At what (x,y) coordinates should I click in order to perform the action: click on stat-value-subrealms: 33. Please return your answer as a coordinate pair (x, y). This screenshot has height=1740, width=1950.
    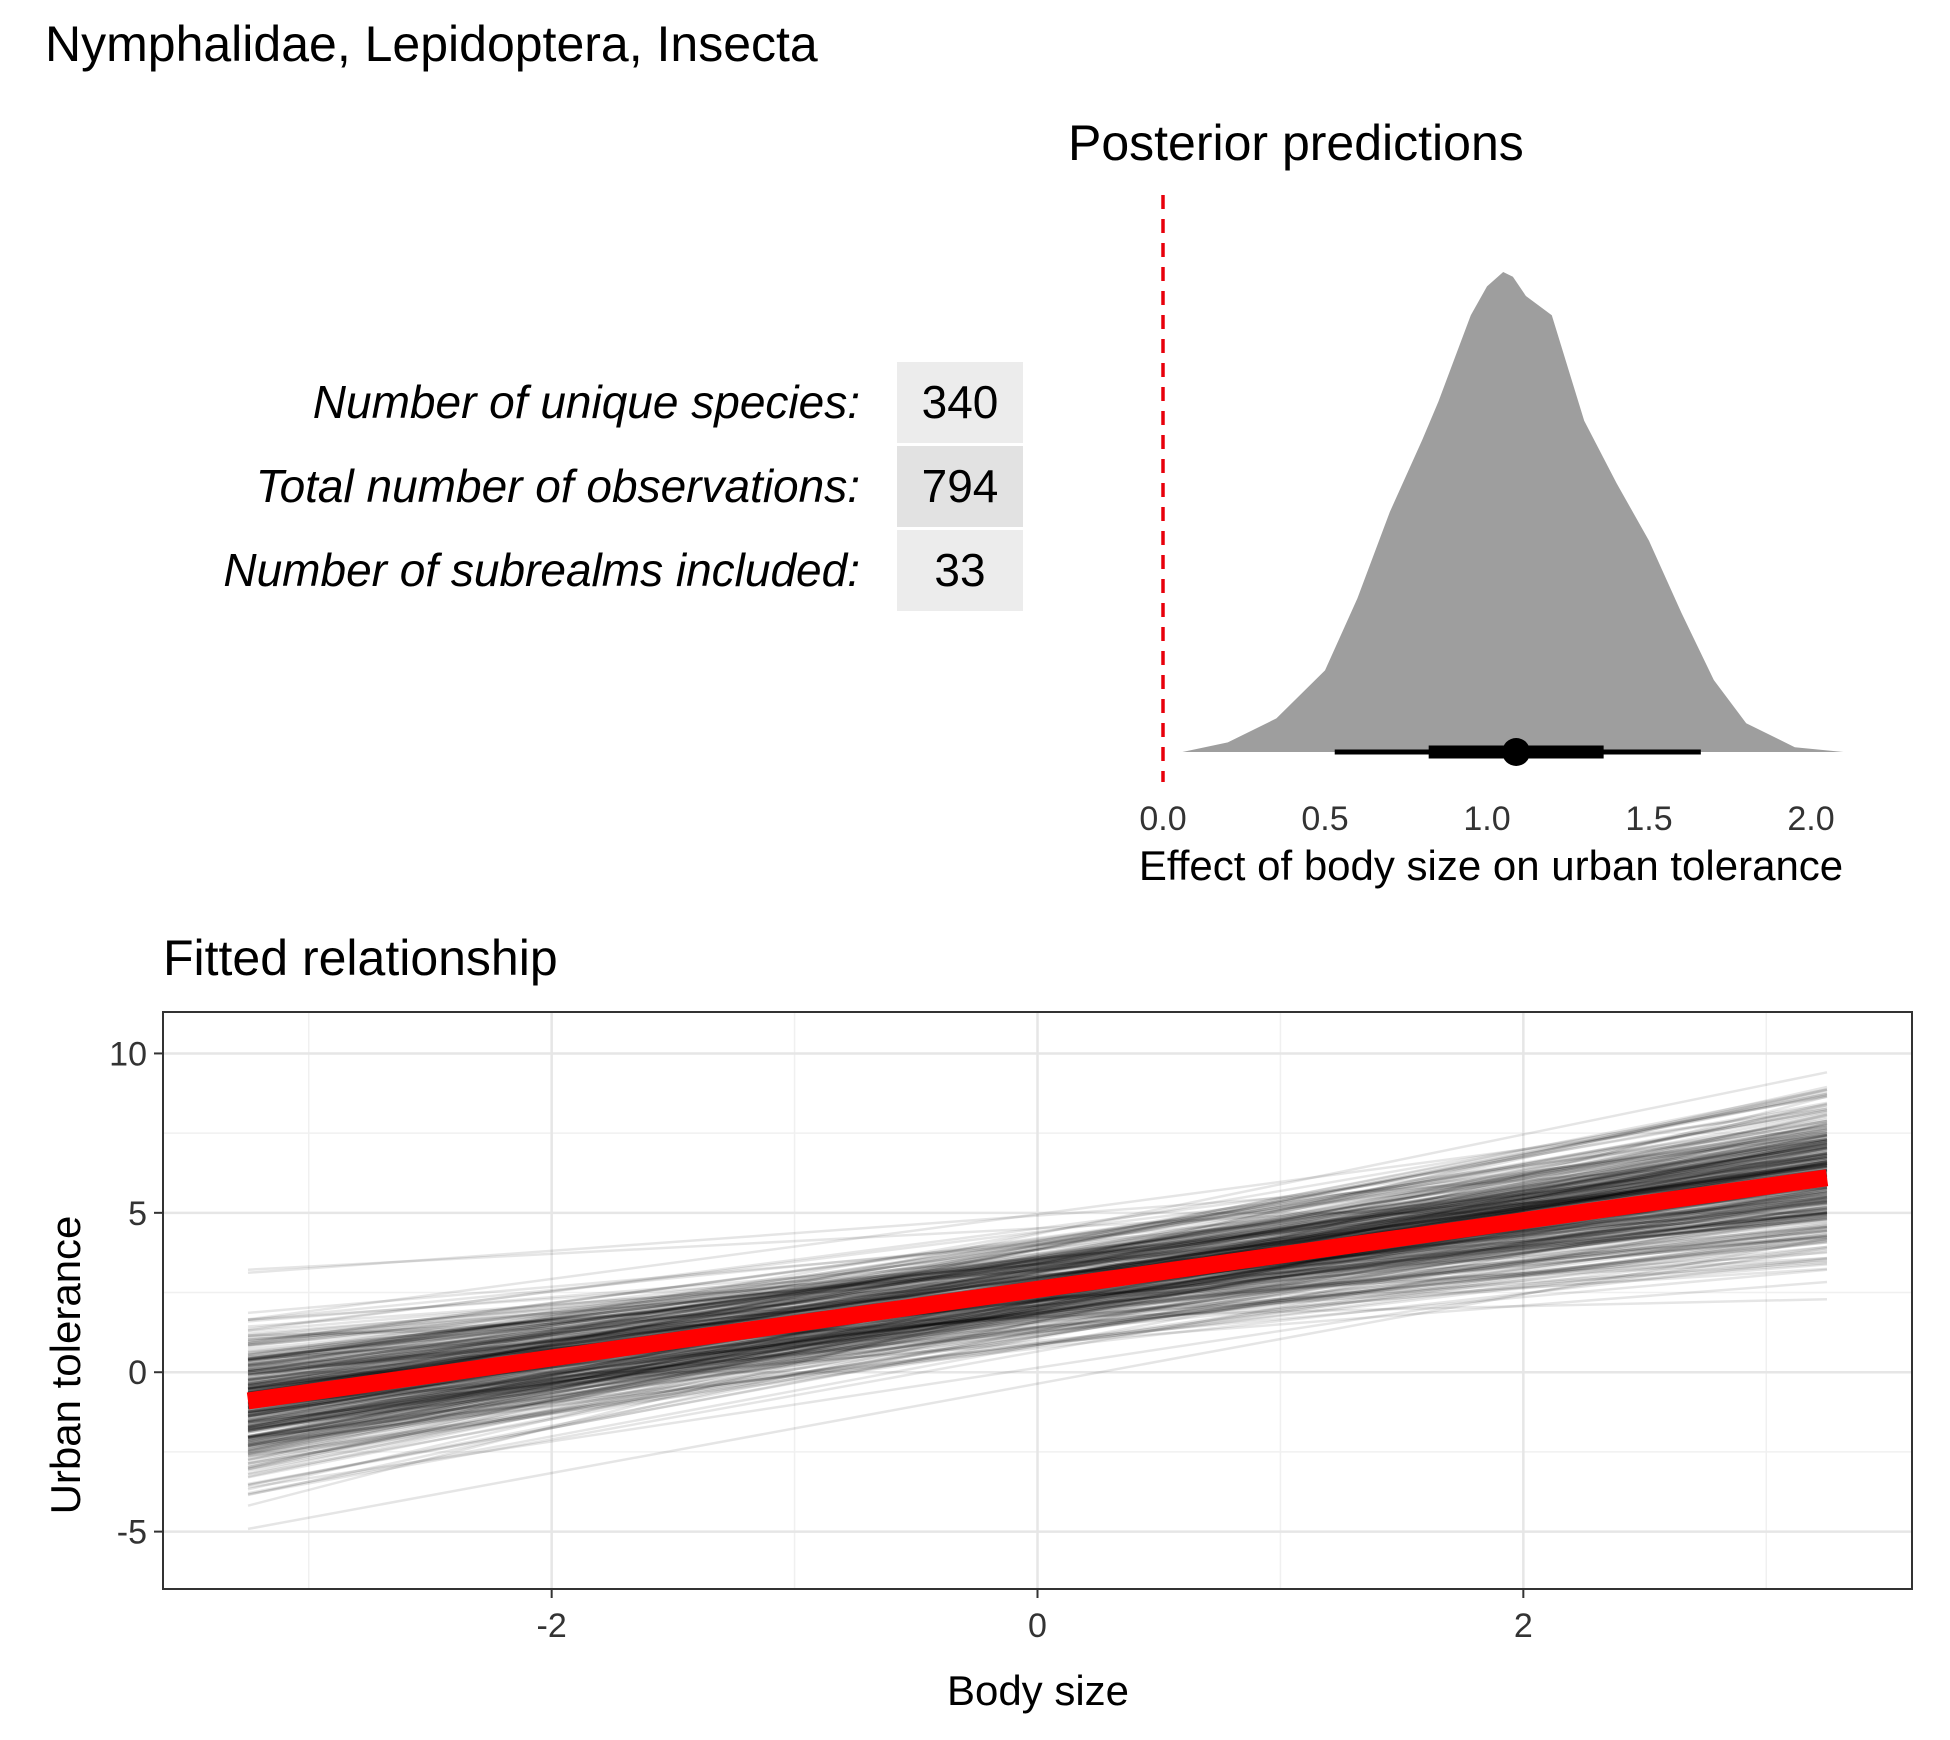
    Looking at the image, I should click on (960, 570).